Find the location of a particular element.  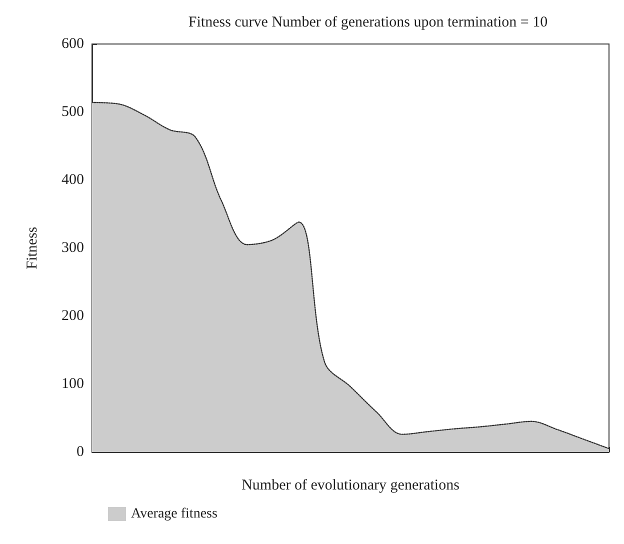

x-axis-title: Number of evolutionary generations is located at coordinates (351, 486).